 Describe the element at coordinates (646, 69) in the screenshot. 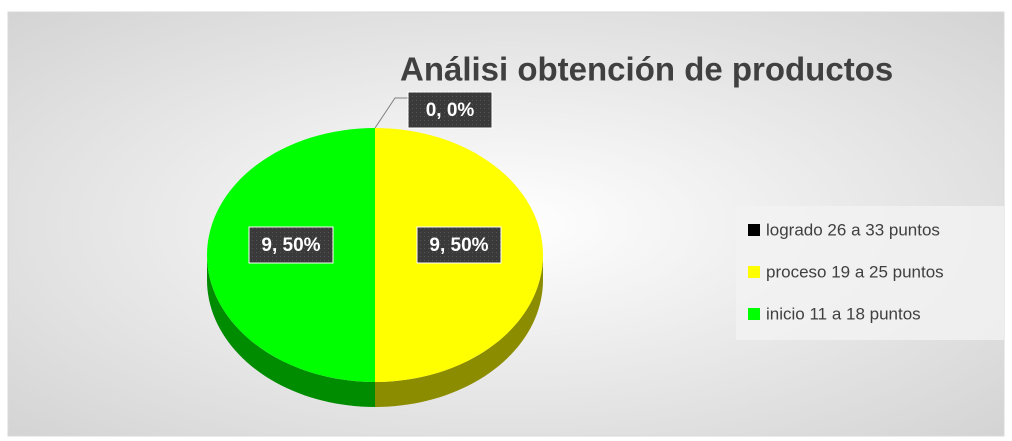

I see `chart-title: Análisi obtención de productos` at that location.